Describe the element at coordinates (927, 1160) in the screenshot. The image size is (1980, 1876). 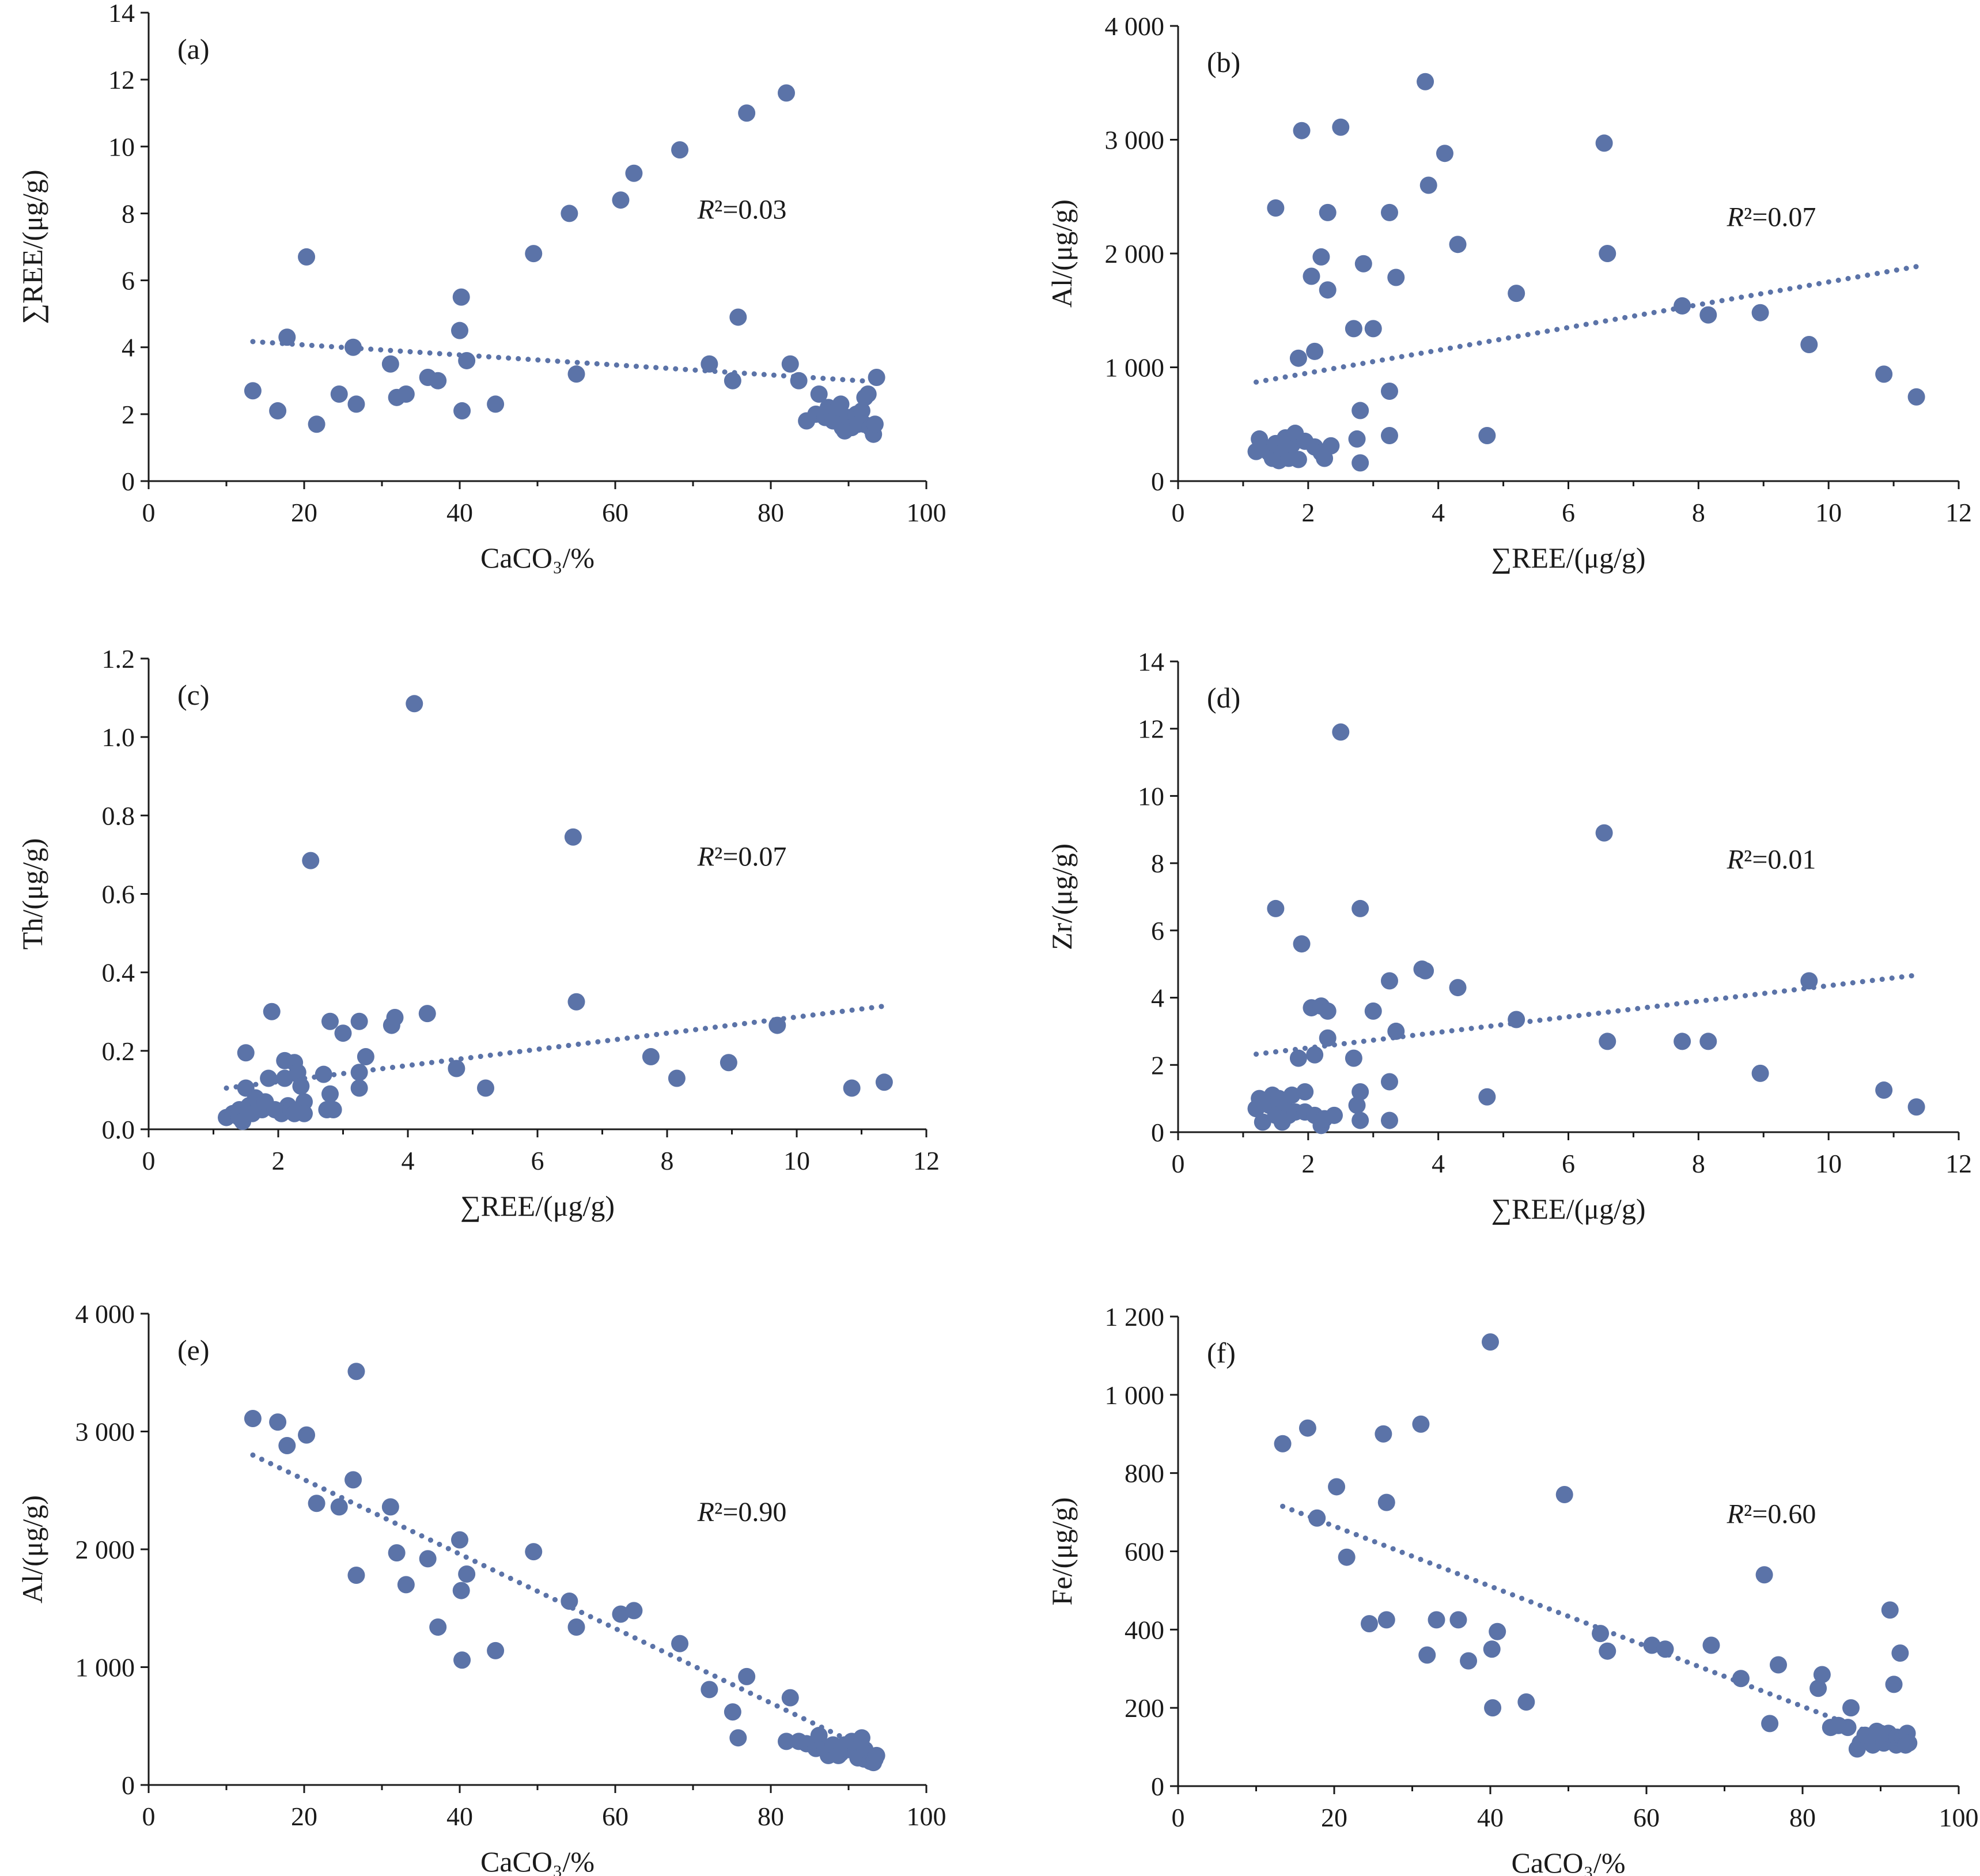
I see `x-tick-label: 12` at that location.